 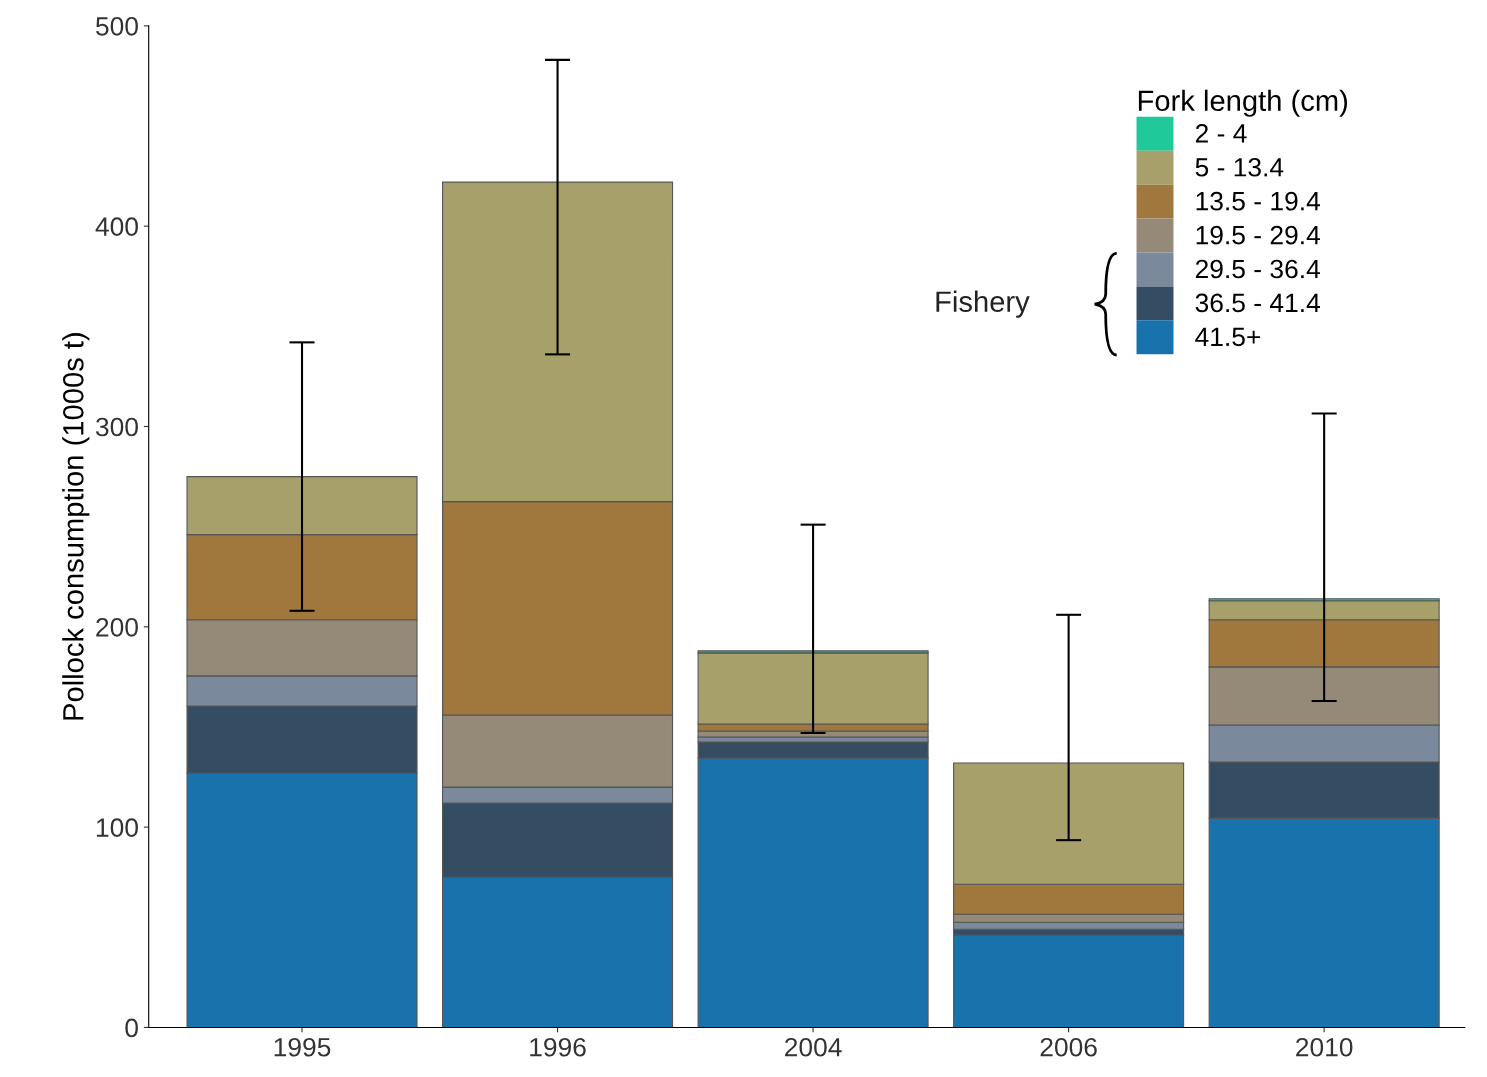 I want to click on legend-title: Fork length (cm), so click(x=1243, y=103).